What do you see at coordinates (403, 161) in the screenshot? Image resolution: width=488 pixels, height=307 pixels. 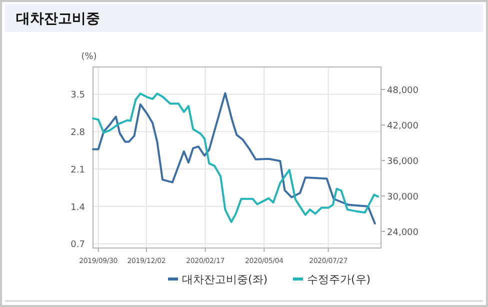 I see `y2-tick-label: 36,000` at bounding box center [403, 161].